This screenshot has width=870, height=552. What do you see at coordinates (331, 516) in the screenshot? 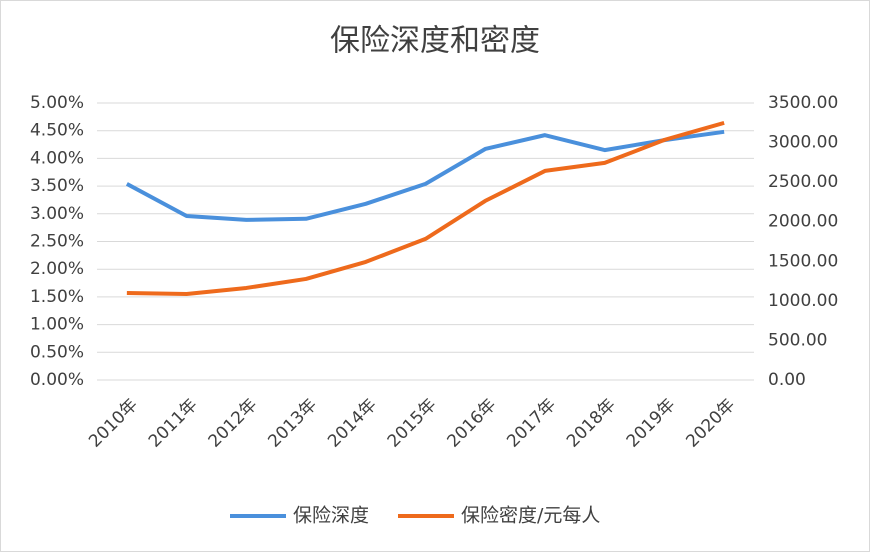
I see `legend-label: 保险深度` at bounding box center [331, 516].